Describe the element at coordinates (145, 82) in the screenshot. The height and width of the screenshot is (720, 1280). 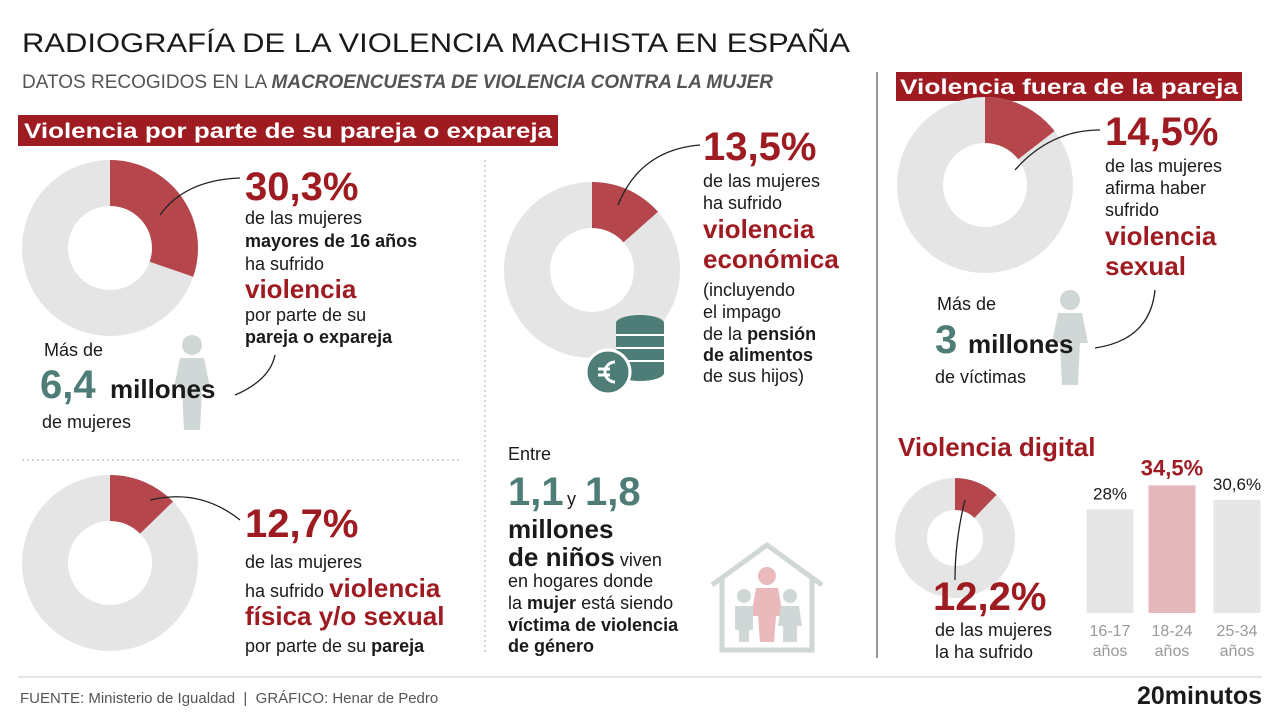
I see `subtitle-text: DATOS RECOGIDOS EN LA` at that location.